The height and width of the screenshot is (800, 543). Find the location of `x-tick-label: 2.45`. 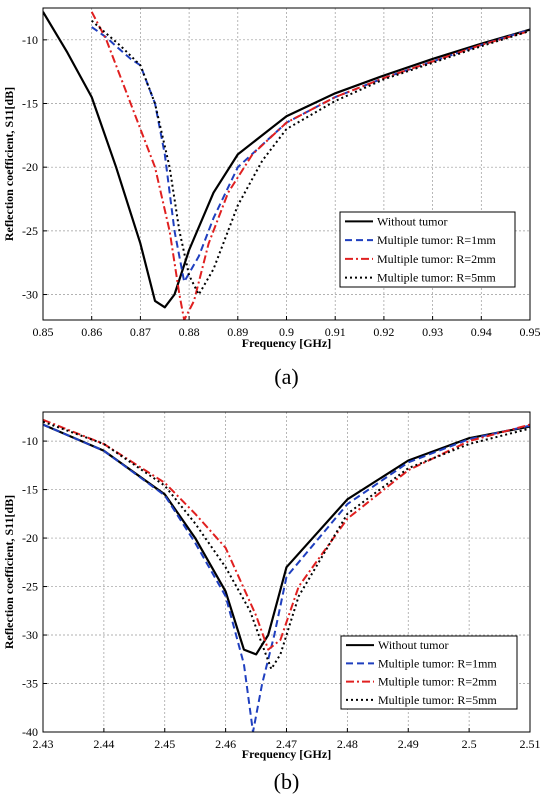

x-tick-label: 2.45 is located at coordinates (164, 744).